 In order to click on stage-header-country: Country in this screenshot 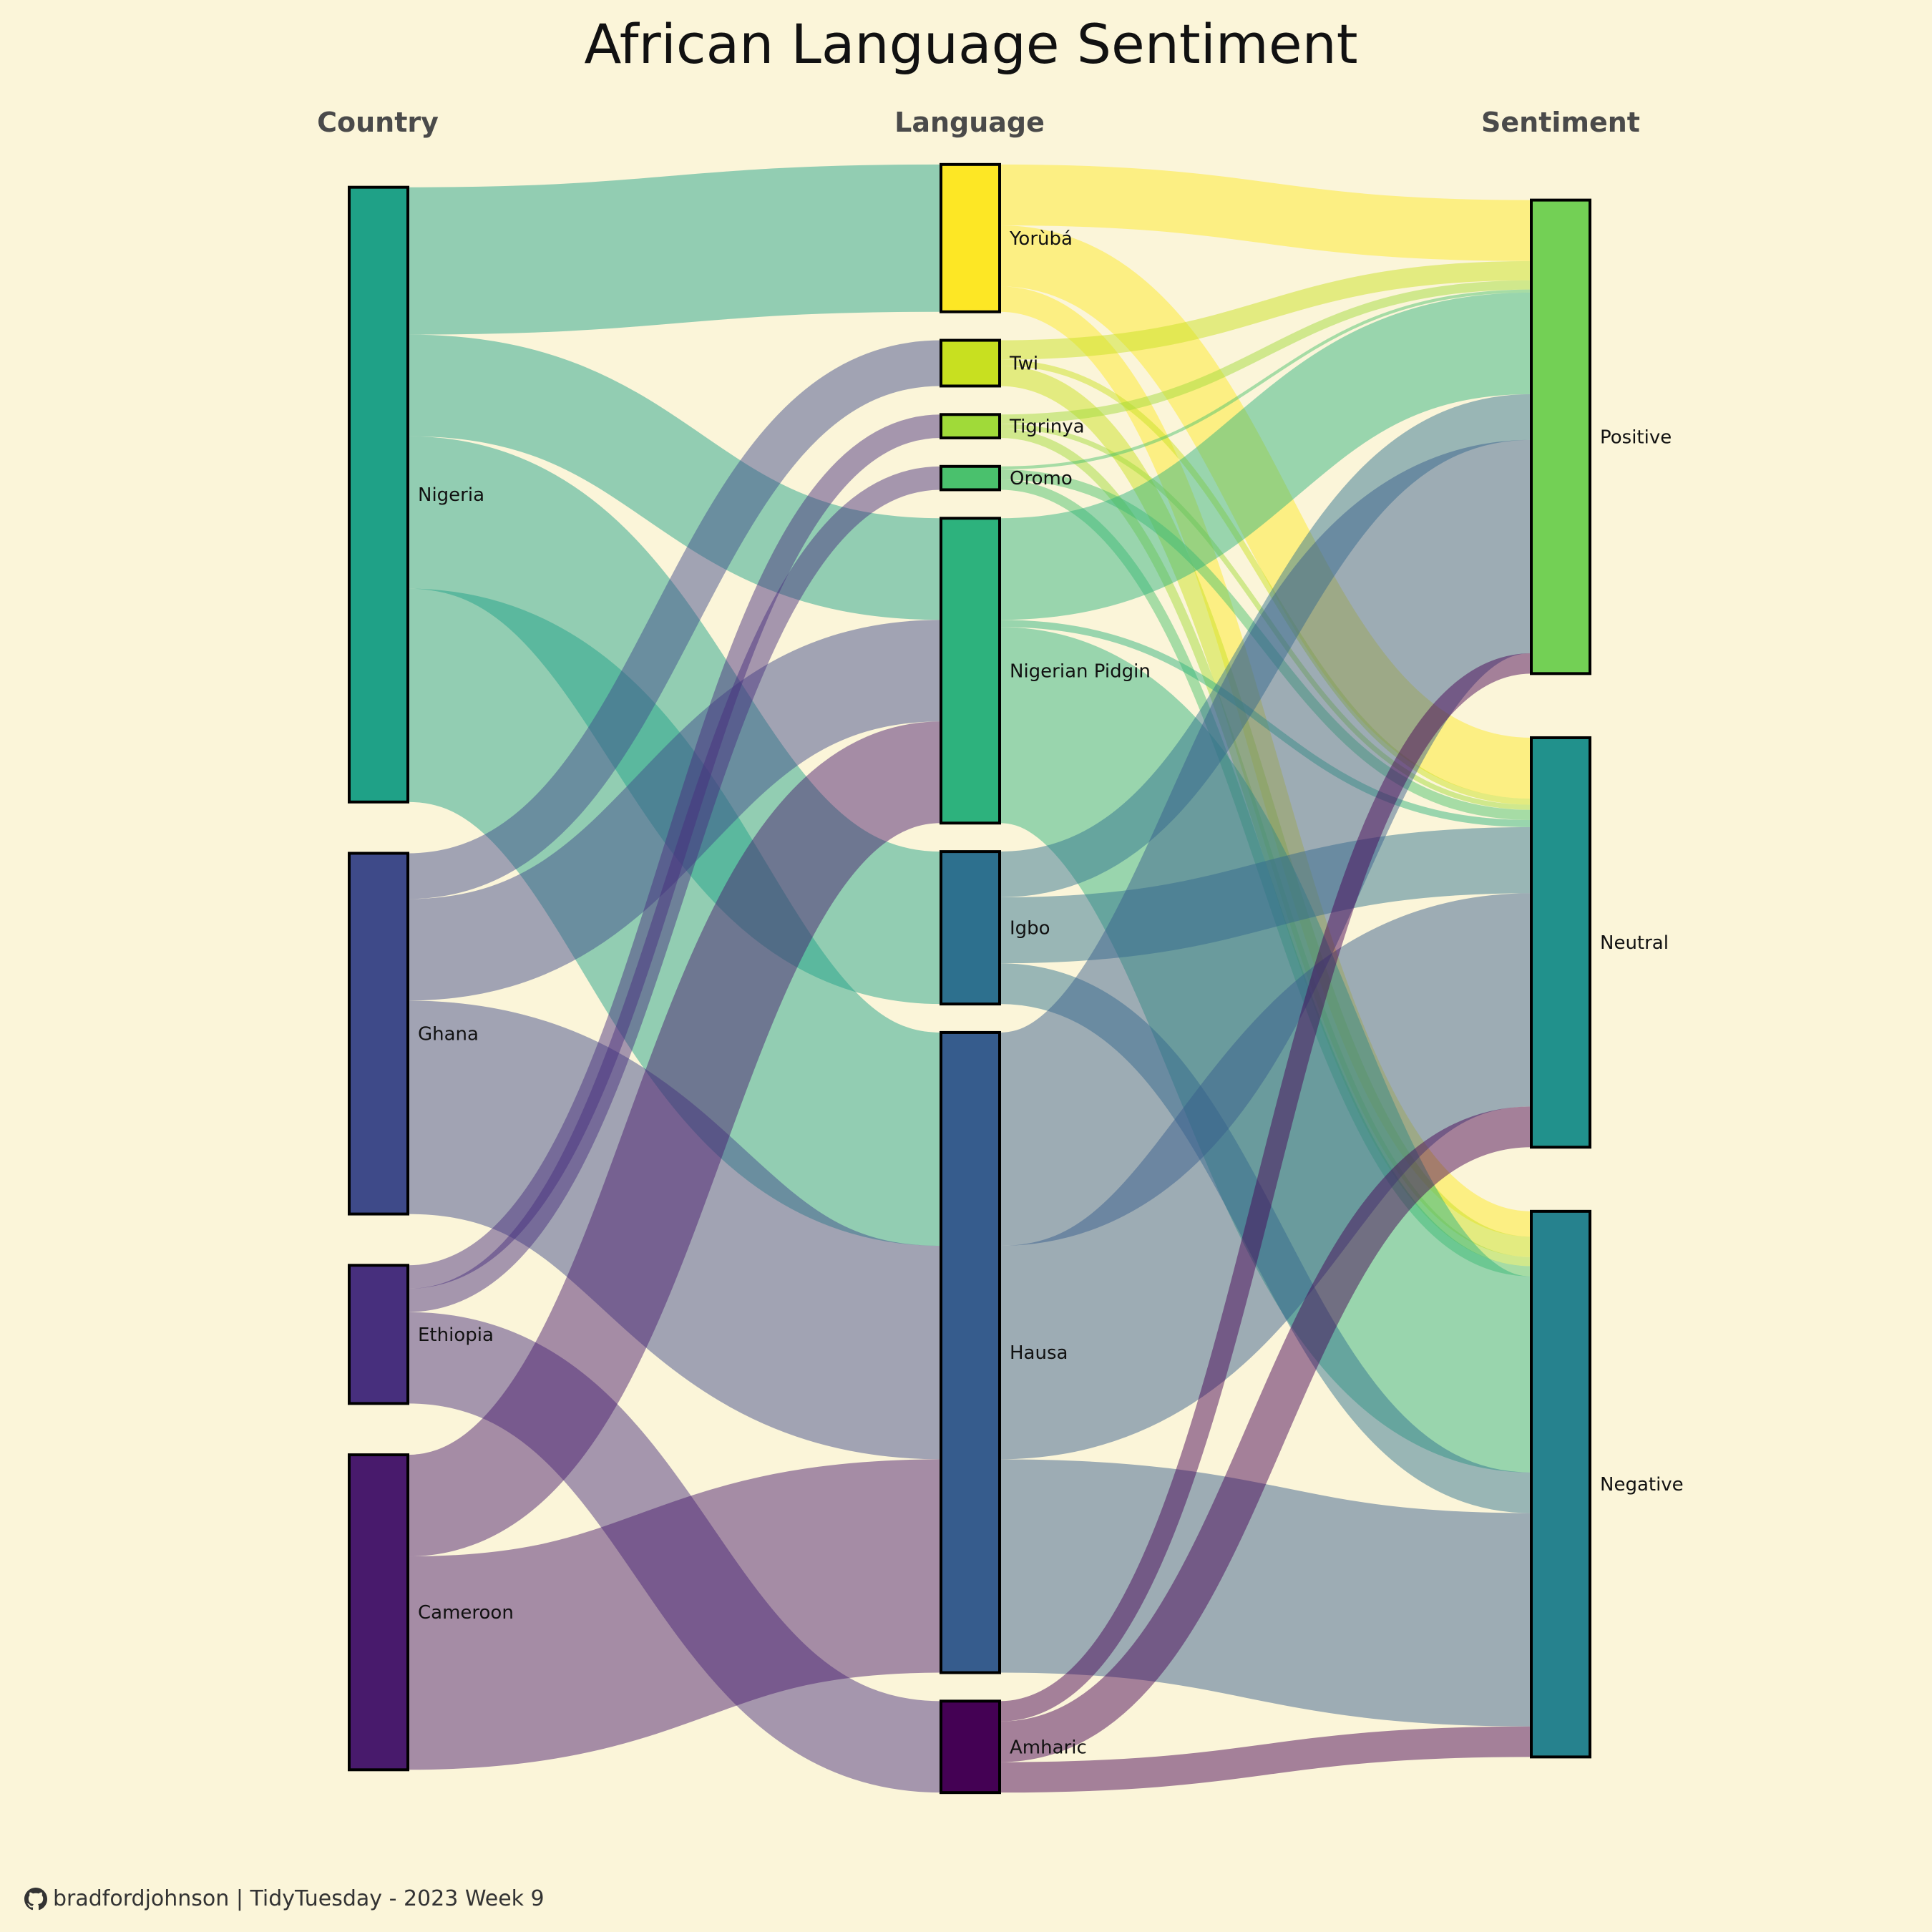, I will do `click(378, 122)`.